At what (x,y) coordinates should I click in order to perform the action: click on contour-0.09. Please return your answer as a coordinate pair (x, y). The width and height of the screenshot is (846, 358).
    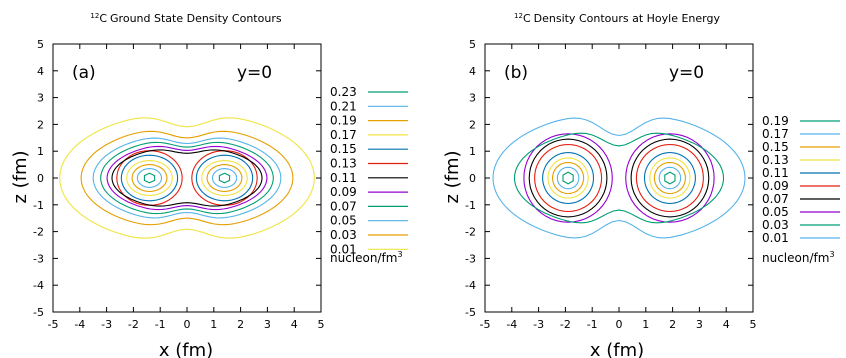
    Looking at the image, I should click on (619, 178).